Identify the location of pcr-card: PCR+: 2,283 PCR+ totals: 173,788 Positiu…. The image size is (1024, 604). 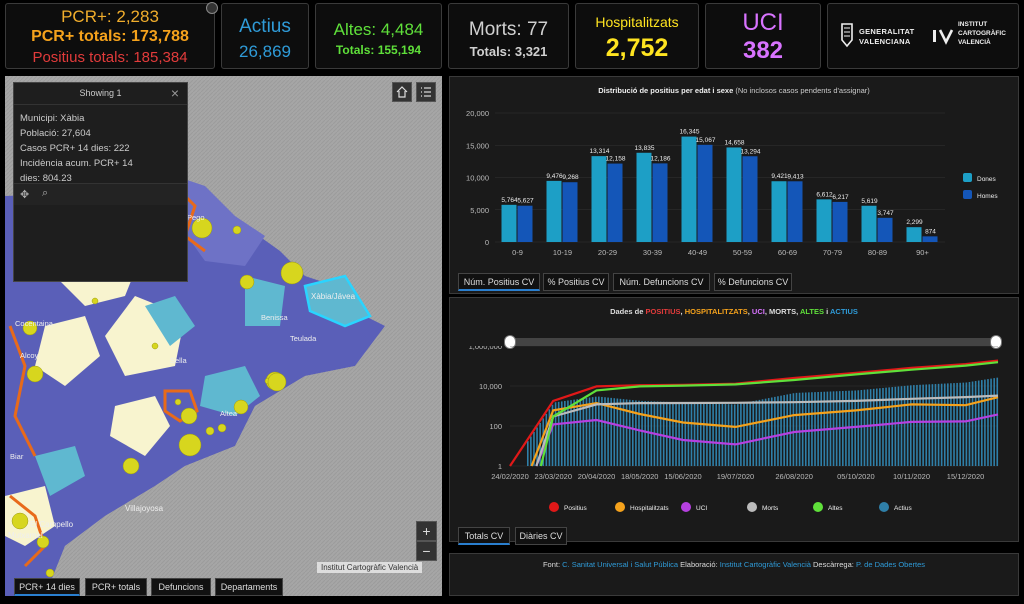
(111, 35).